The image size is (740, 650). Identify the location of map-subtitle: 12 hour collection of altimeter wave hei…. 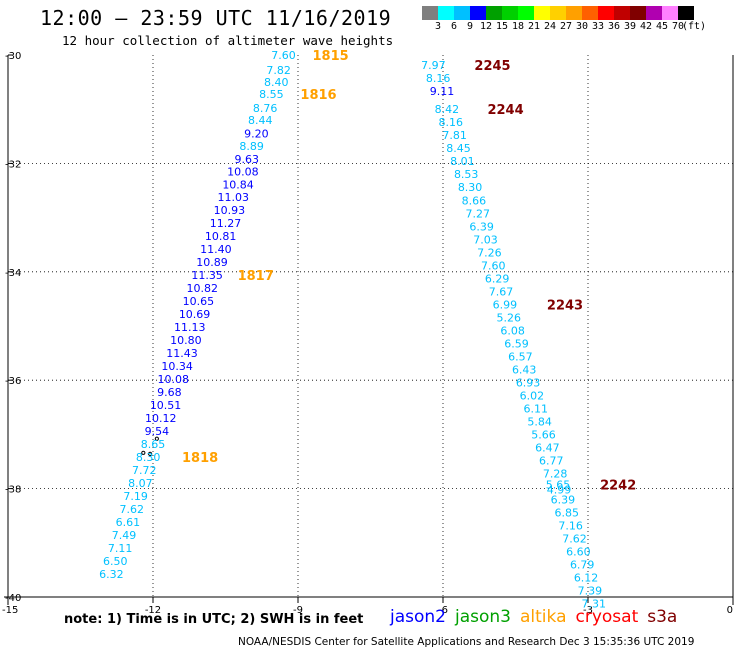
(228, 40).